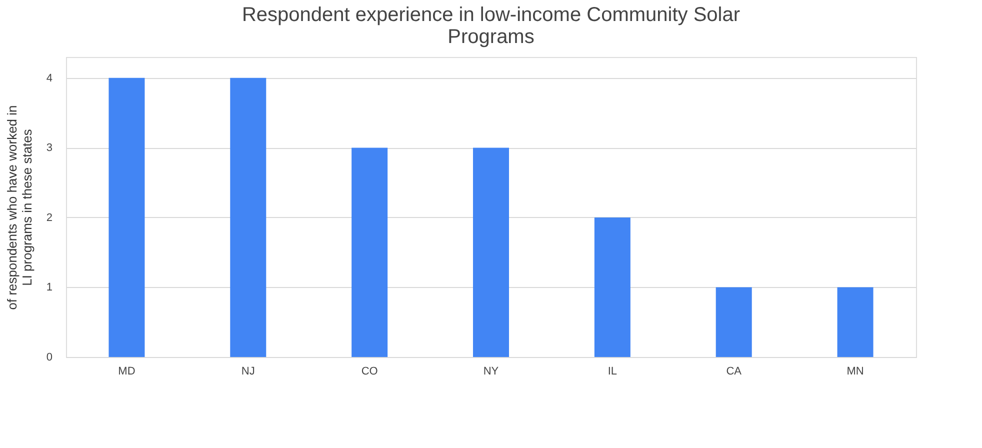  What do you see at coordinates (49, 148) in the screenshot?
I see `y-tick-label: 3` at bounding box center [49, 148].